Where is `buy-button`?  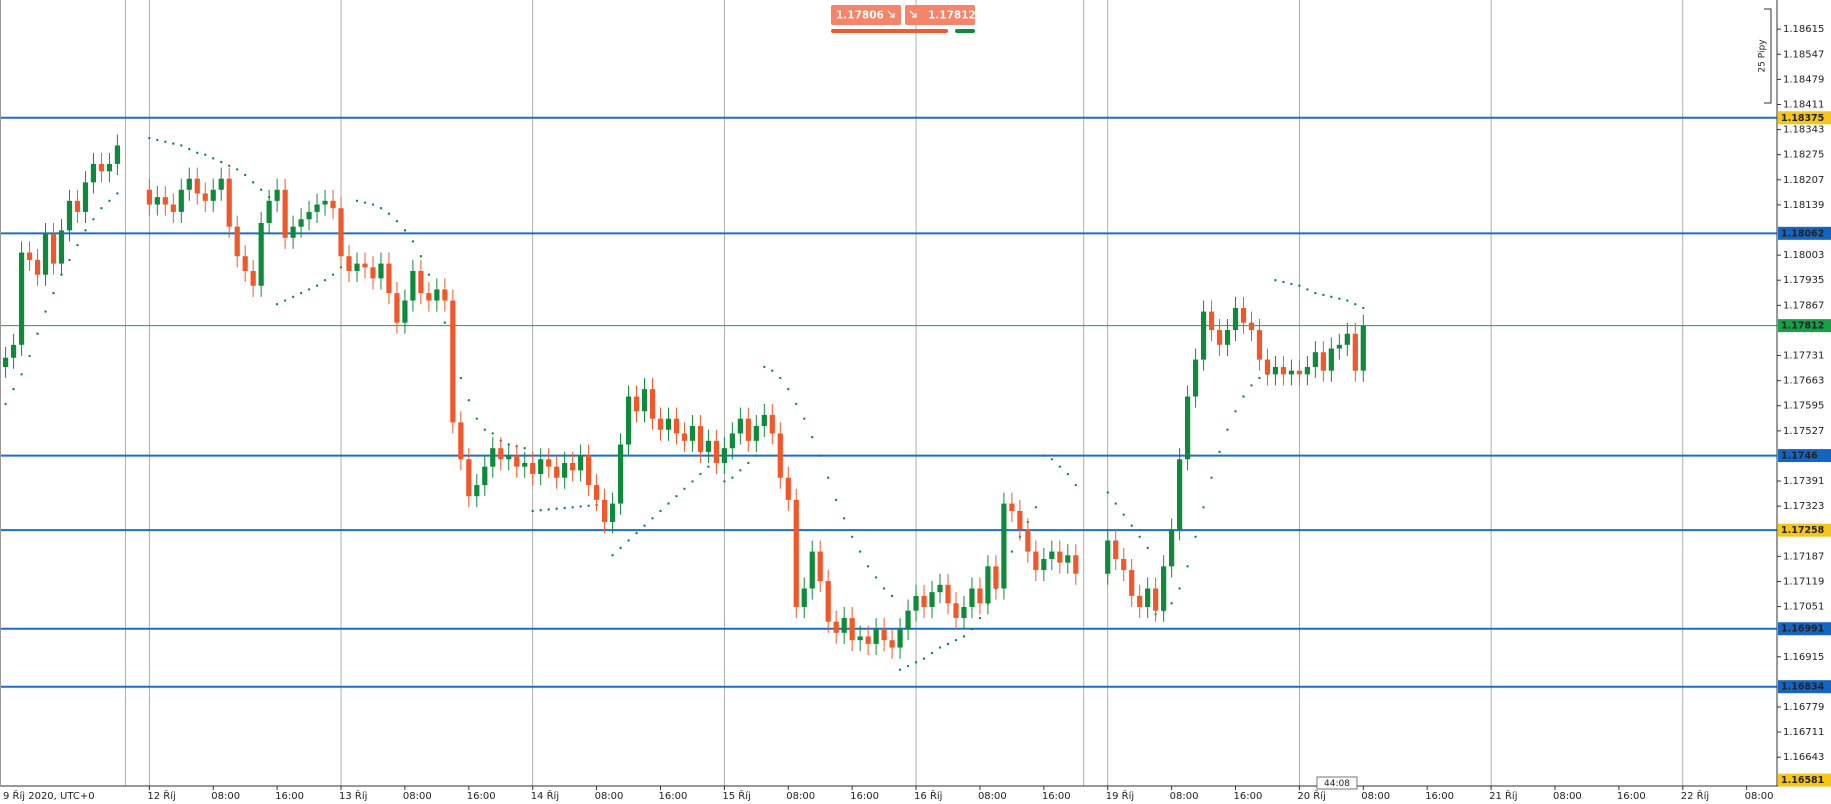
buy-button is located at coordinates (940, 15).